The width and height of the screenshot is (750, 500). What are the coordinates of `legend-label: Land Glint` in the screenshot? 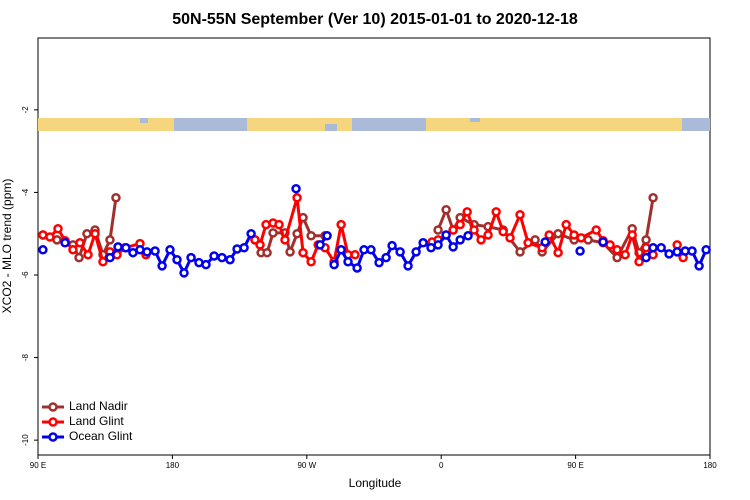 It's located at (96, 421).